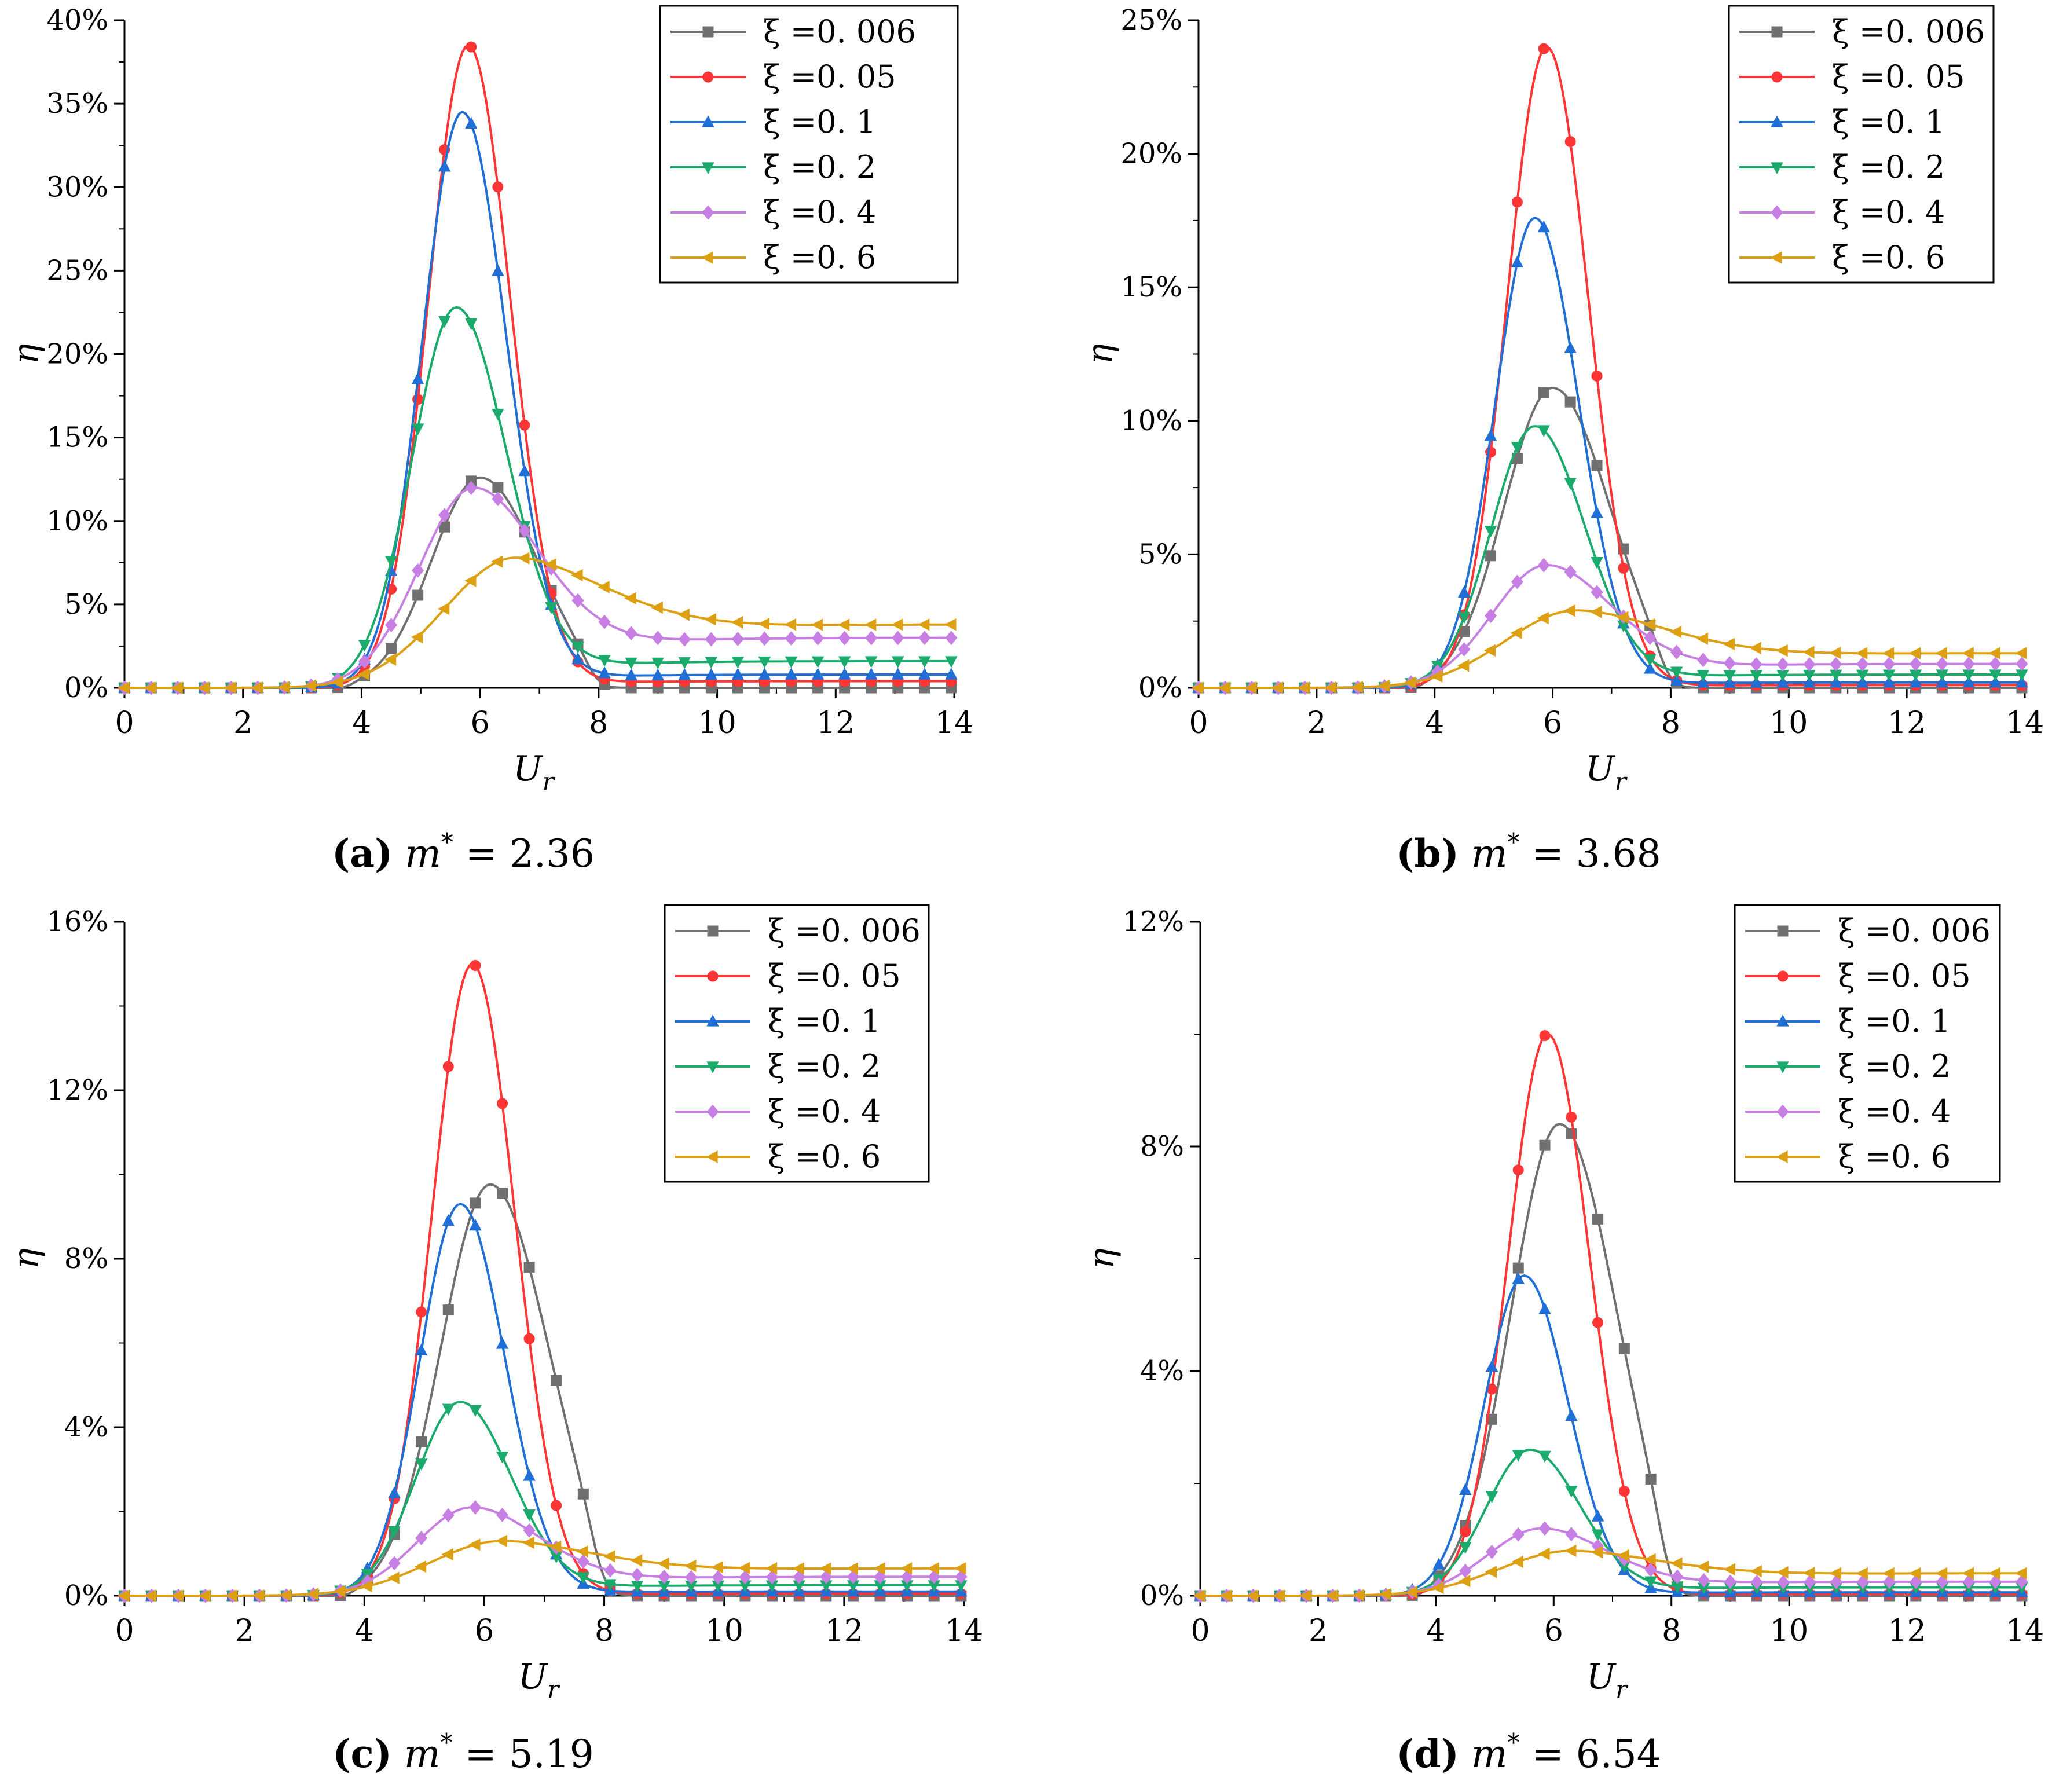  I want to click on x-tick-label: 2, so click(1316, 724).